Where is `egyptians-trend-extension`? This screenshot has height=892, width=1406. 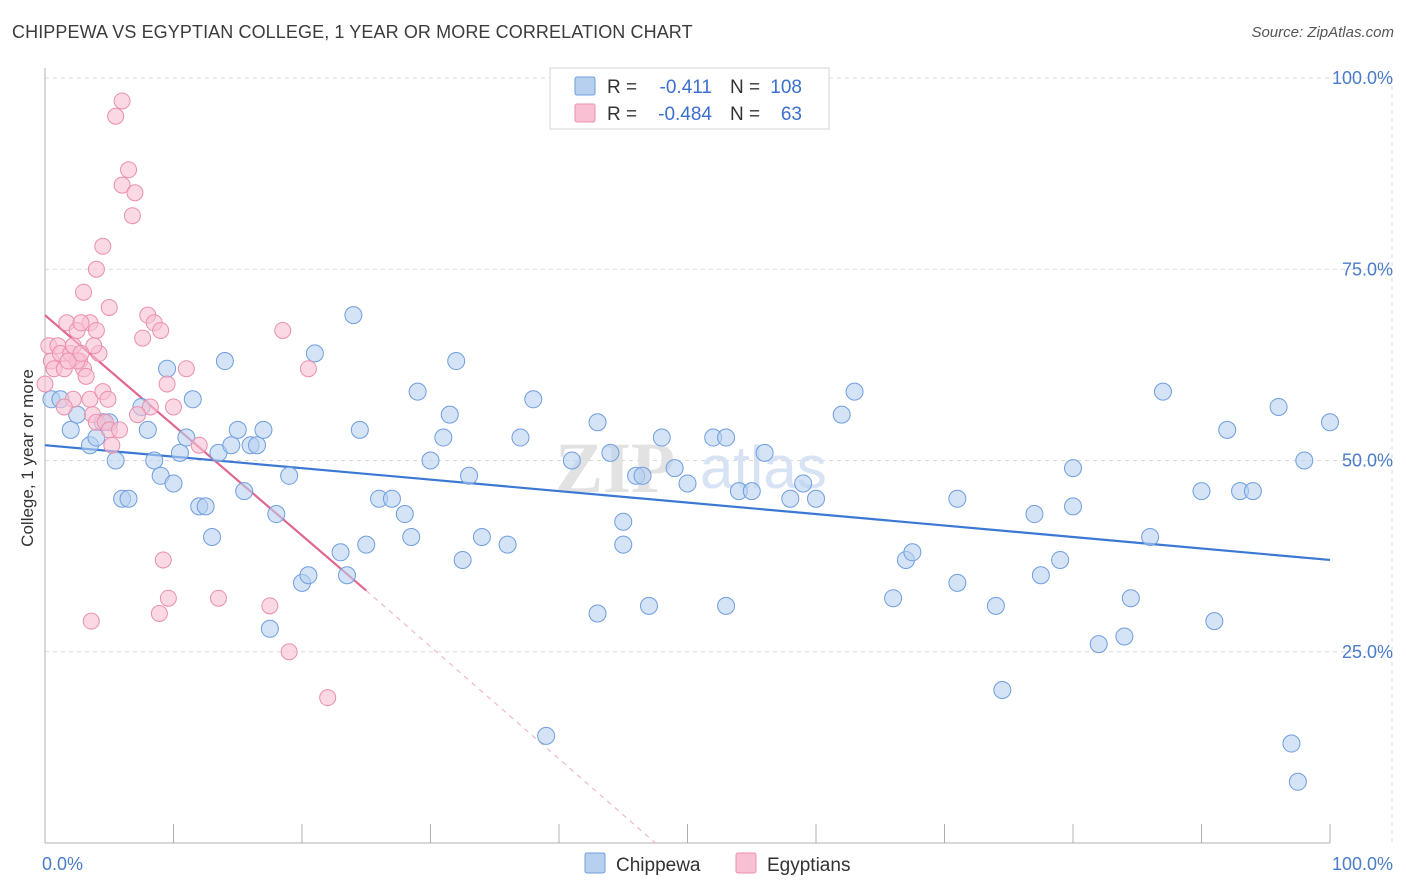 egyptians-trend-extension is located at coordinates (510, 717).